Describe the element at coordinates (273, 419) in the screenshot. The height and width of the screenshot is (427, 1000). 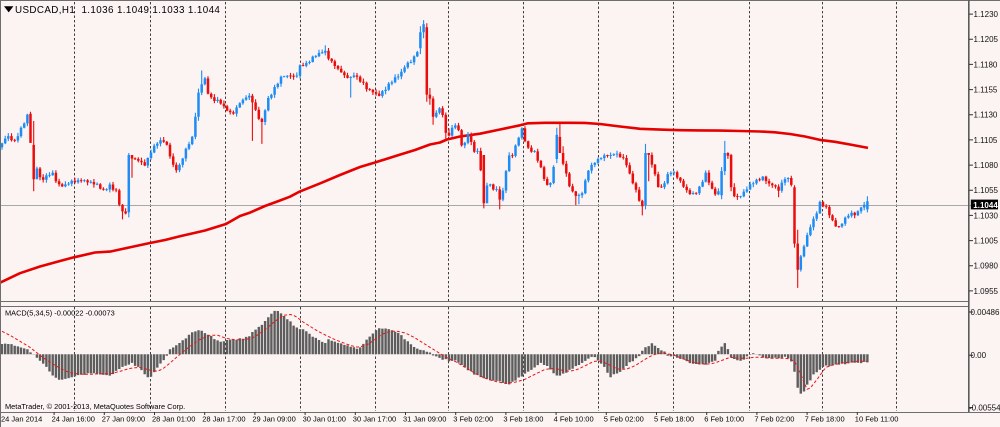
I see `svg-text: 29 Jan 09:00` at that location.